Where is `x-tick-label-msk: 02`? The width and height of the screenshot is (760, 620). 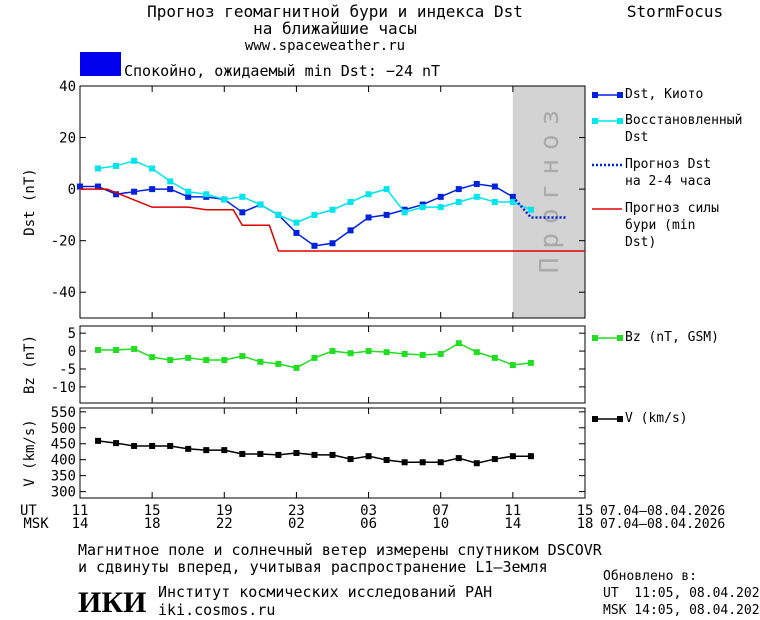 x-tick-label-msk: 02 is located at coordinates (296, 524).